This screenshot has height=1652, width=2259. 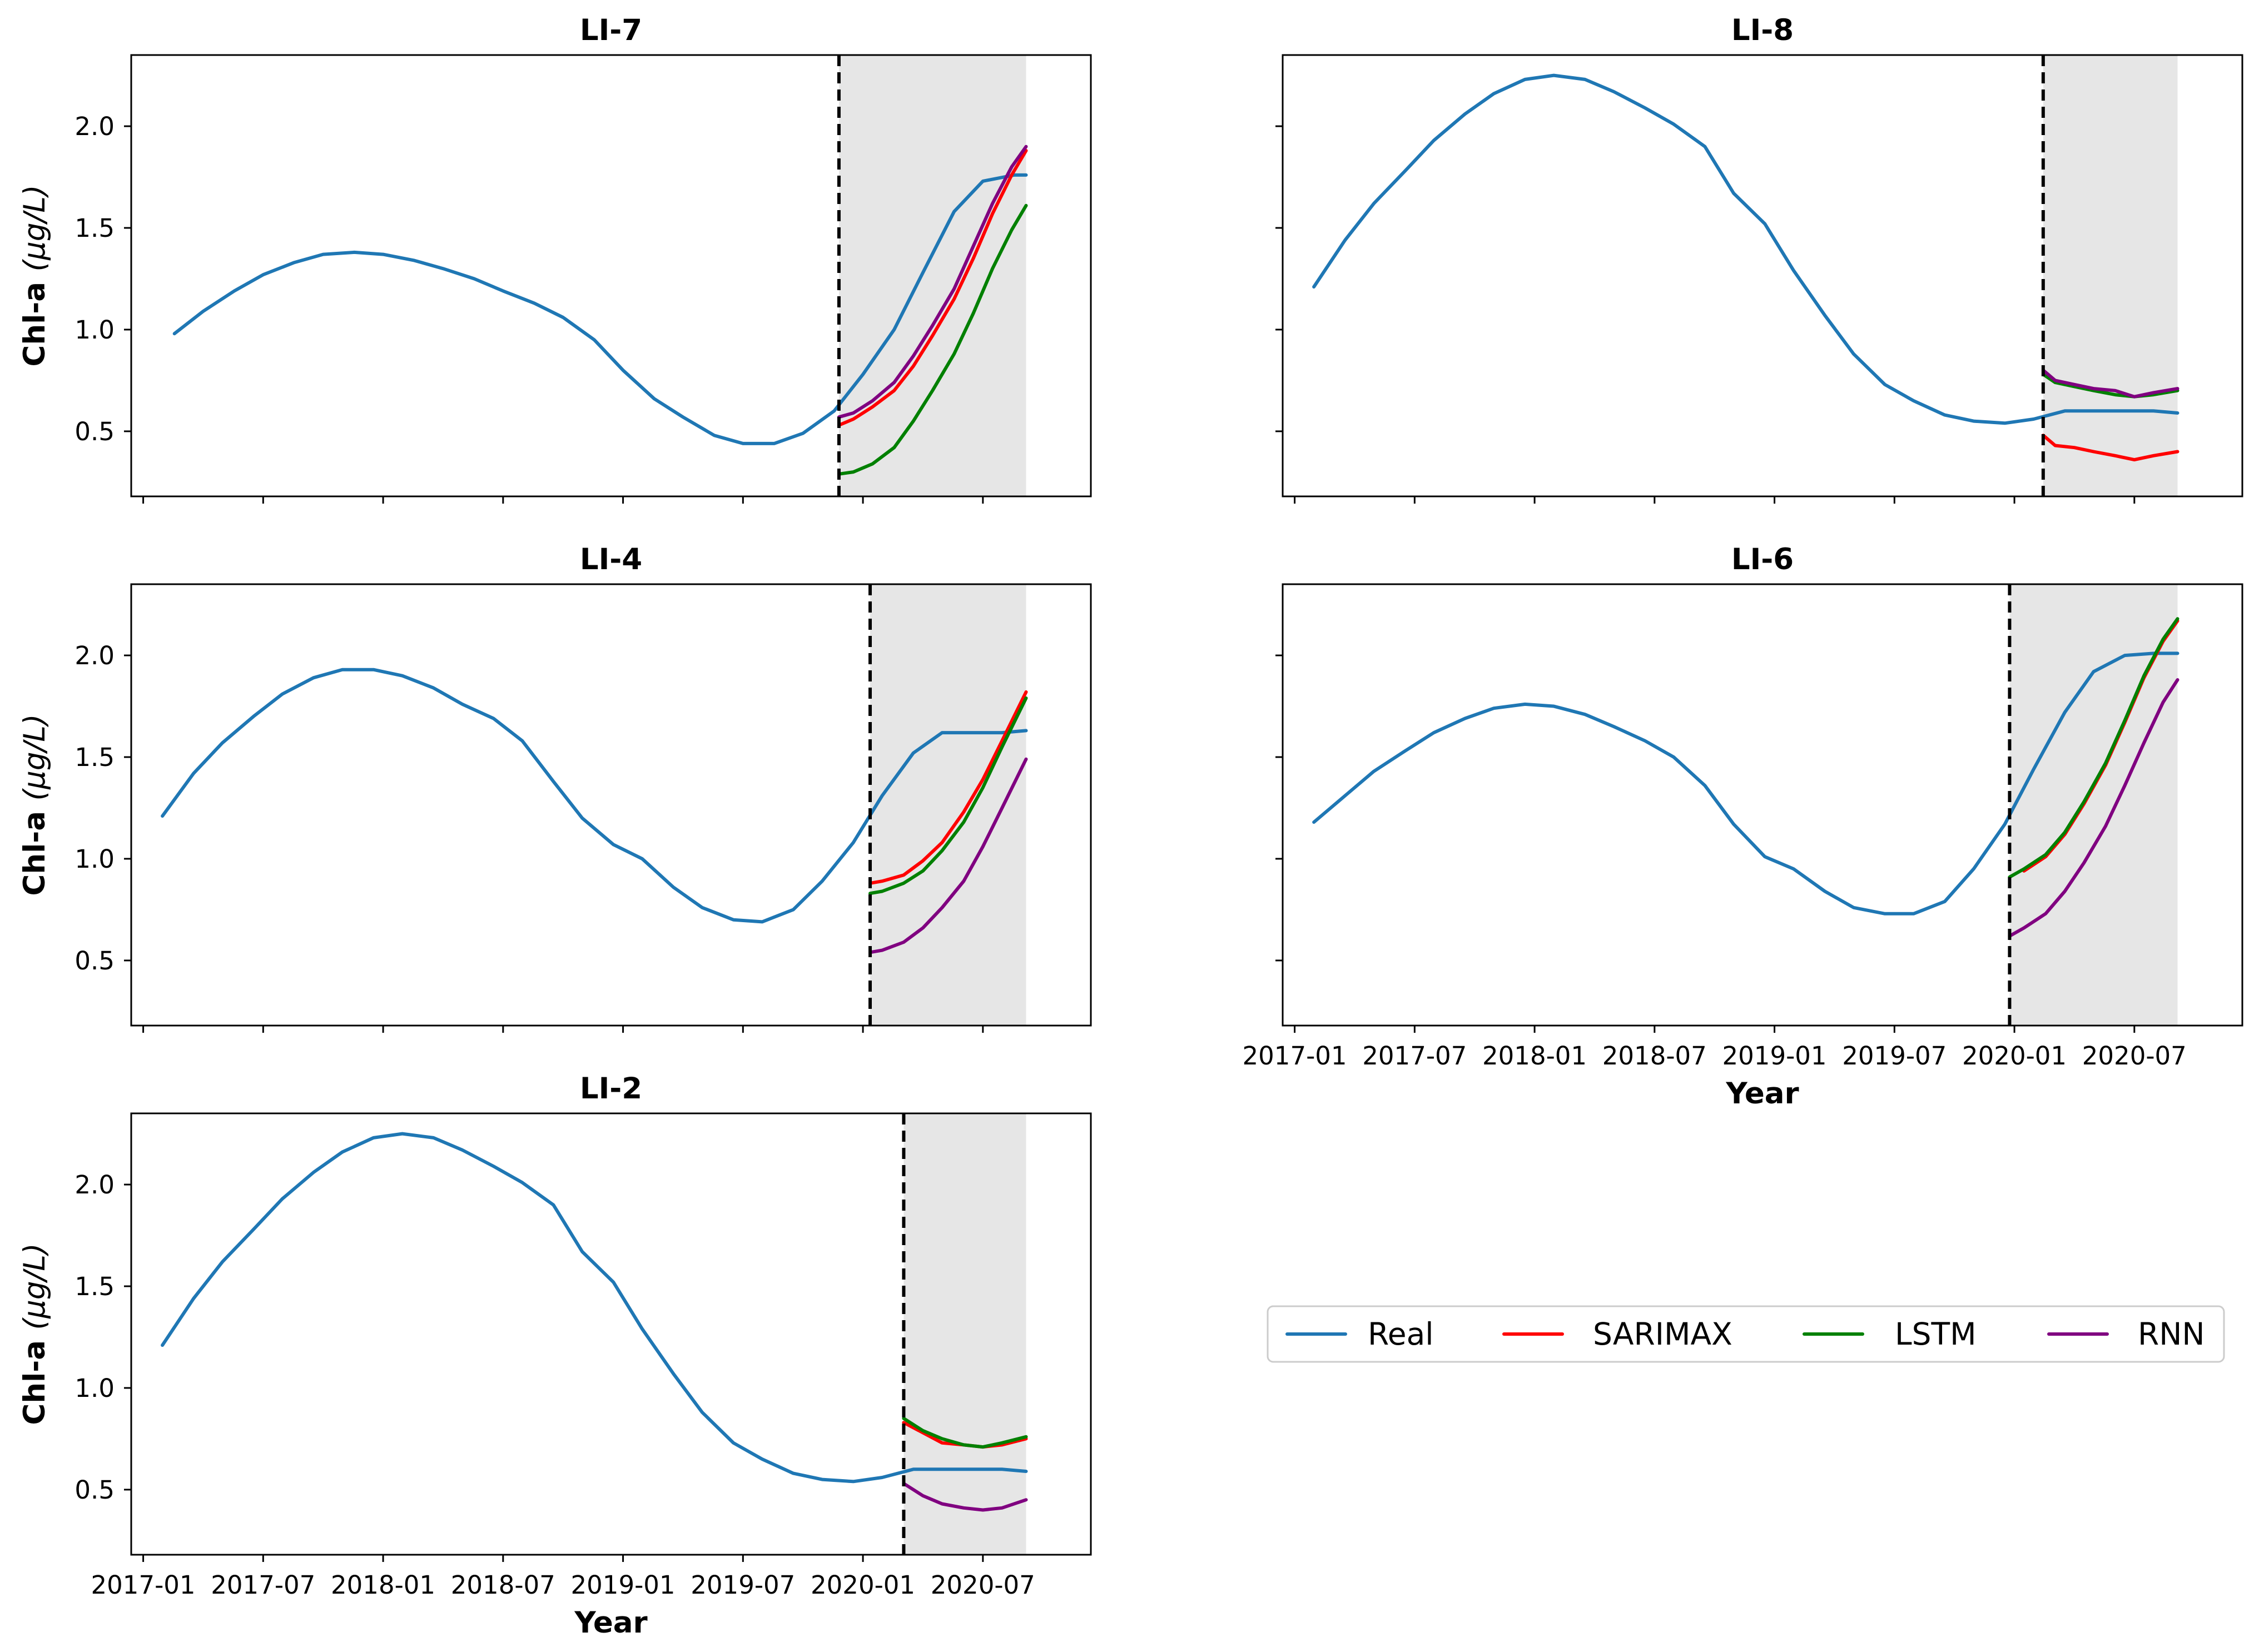 I want to click on panel-title-li-4: LI-4, so click(x=611, y=559).